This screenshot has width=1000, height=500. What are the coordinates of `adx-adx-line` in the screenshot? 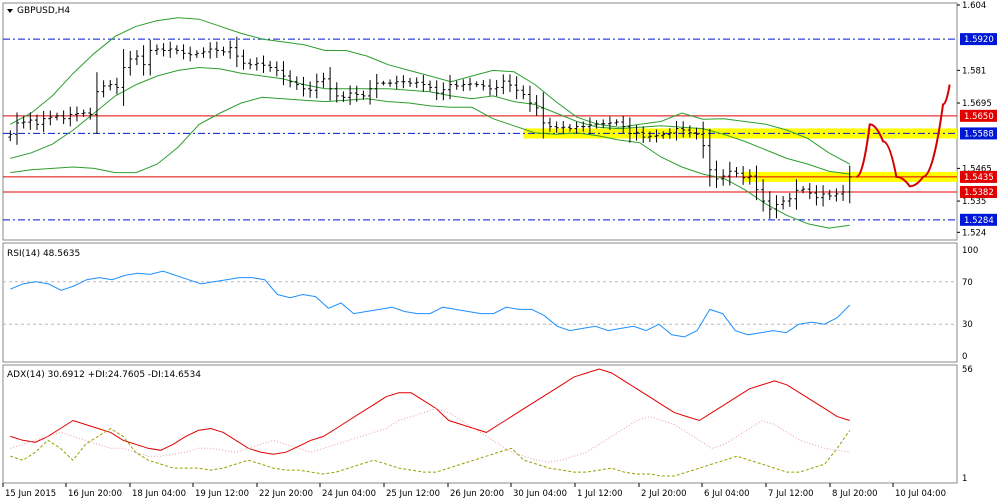 It's located at (430, 411).